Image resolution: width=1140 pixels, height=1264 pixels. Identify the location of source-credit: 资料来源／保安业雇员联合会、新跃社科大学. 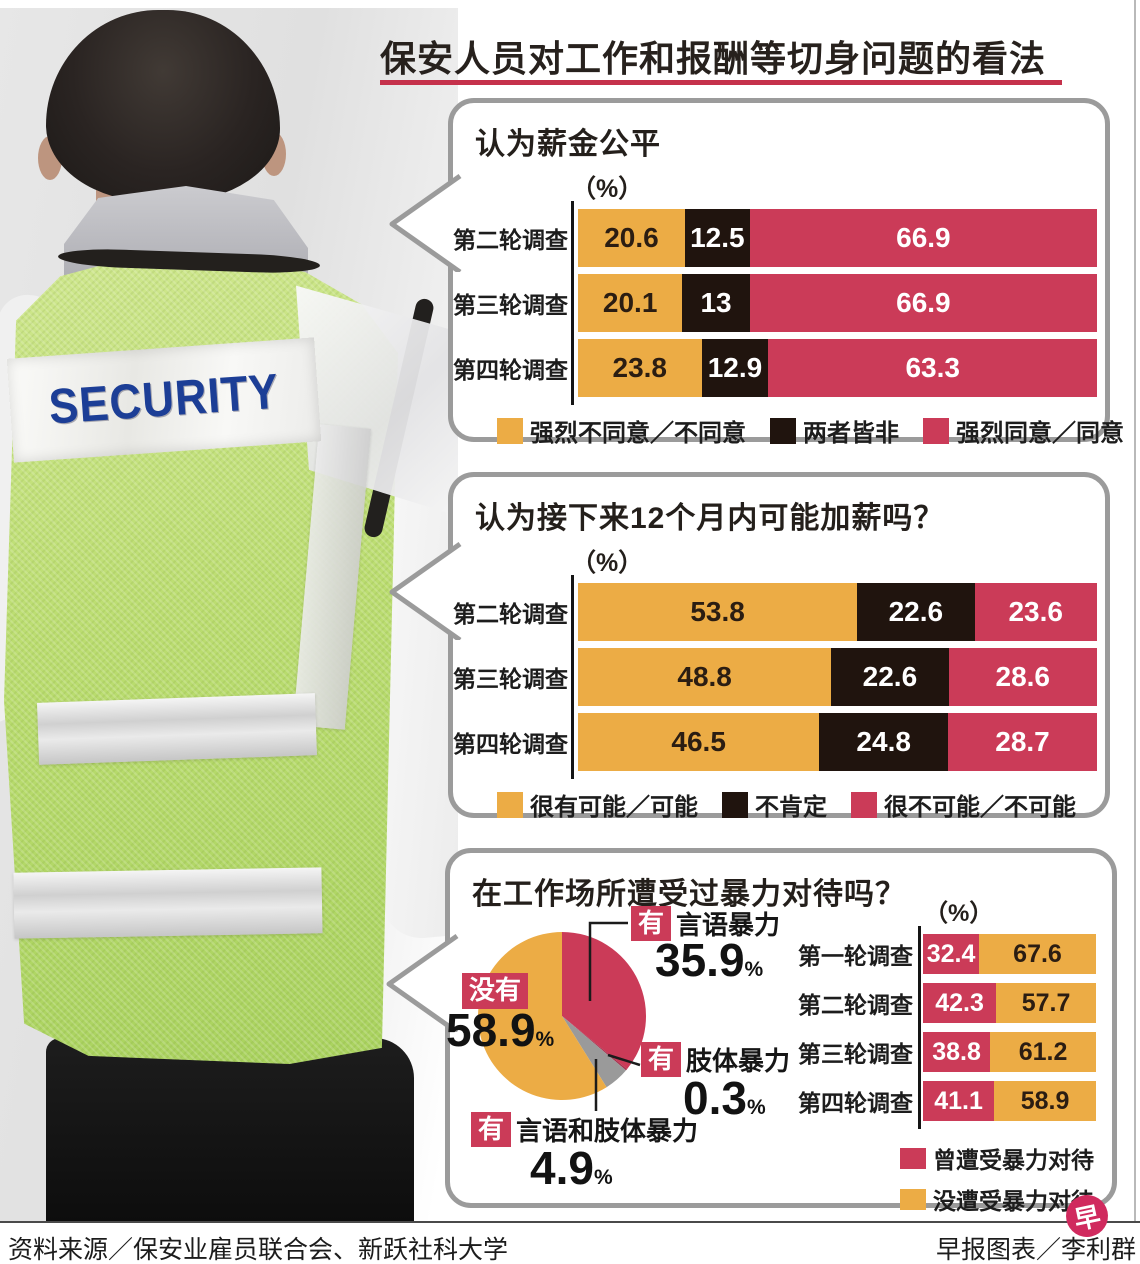
(258, 1250).